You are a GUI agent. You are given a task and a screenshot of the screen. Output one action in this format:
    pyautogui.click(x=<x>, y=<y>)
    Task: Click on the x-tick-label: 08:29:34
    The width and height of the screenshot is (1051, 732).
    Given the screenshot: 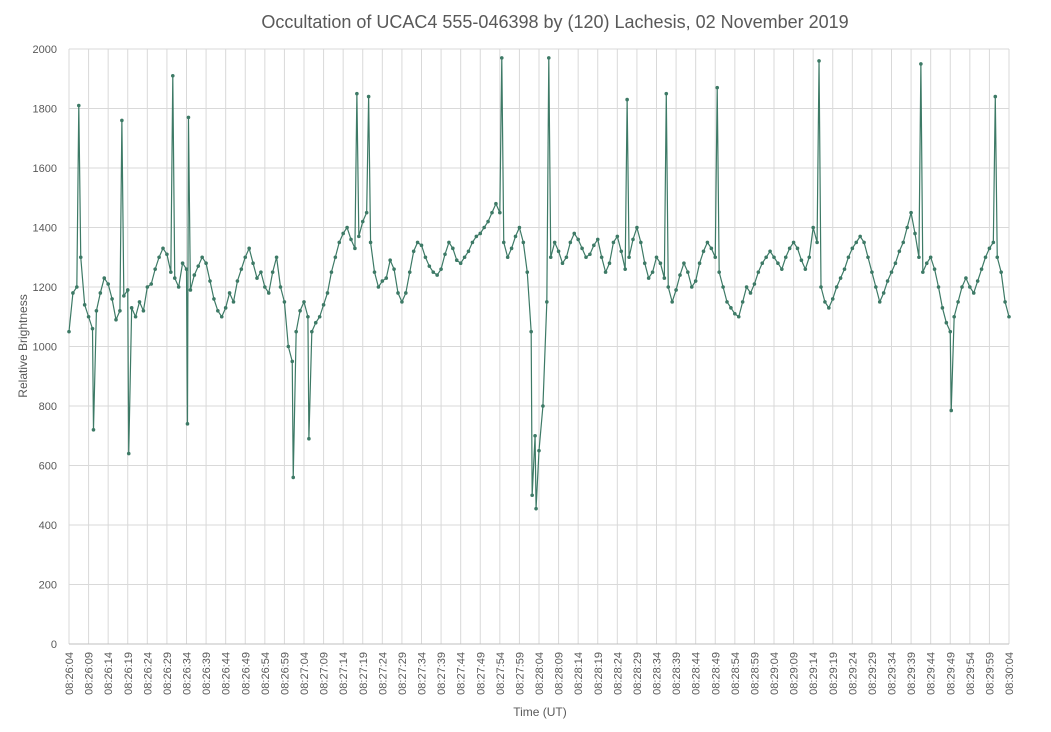 What is the action you would take?
    pyautogui.click(x=893, y=673)
    